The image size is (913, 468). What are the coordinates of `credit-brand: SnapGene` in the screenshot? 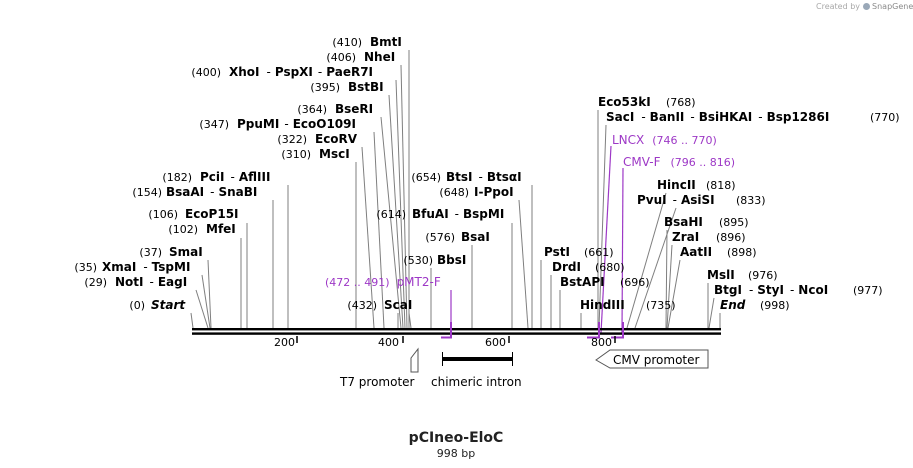 It's located at (892, 6).